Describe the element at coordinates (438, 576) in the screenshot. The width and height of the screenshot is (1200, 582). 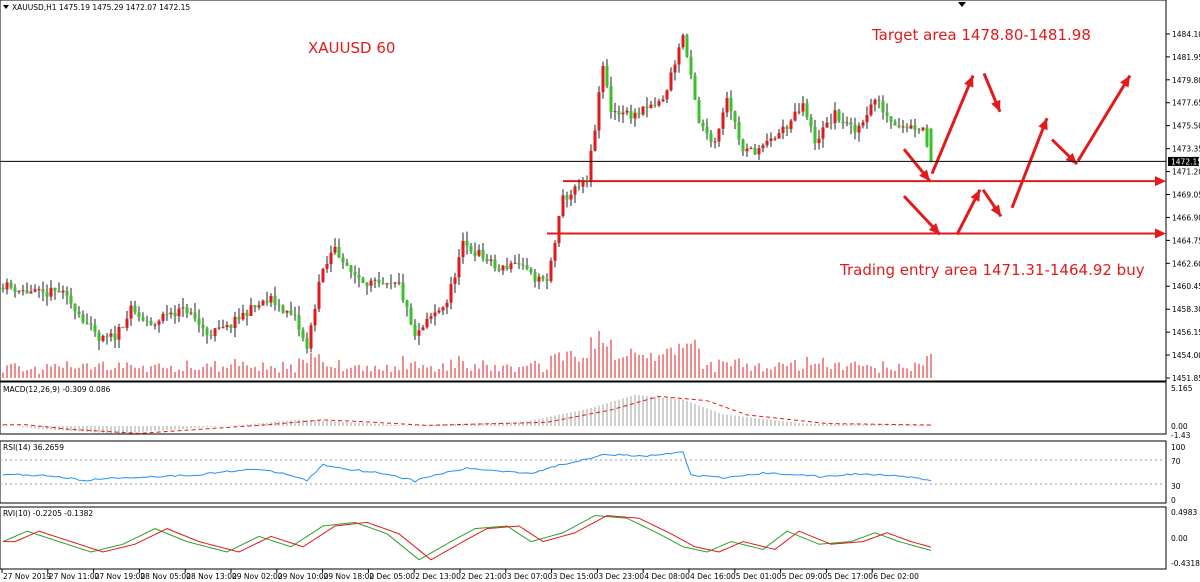
I see `time-tick-label: 2 Dec 13:00` at that location.